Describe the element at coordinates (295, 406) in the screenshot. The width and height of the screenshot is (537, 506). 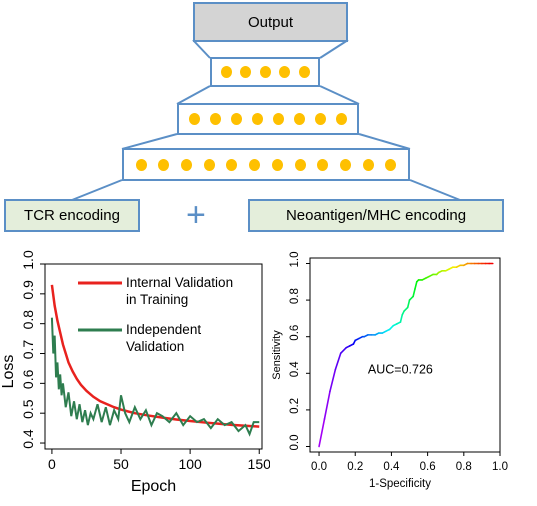
I see `y-tick-label: 0.2` at that location.